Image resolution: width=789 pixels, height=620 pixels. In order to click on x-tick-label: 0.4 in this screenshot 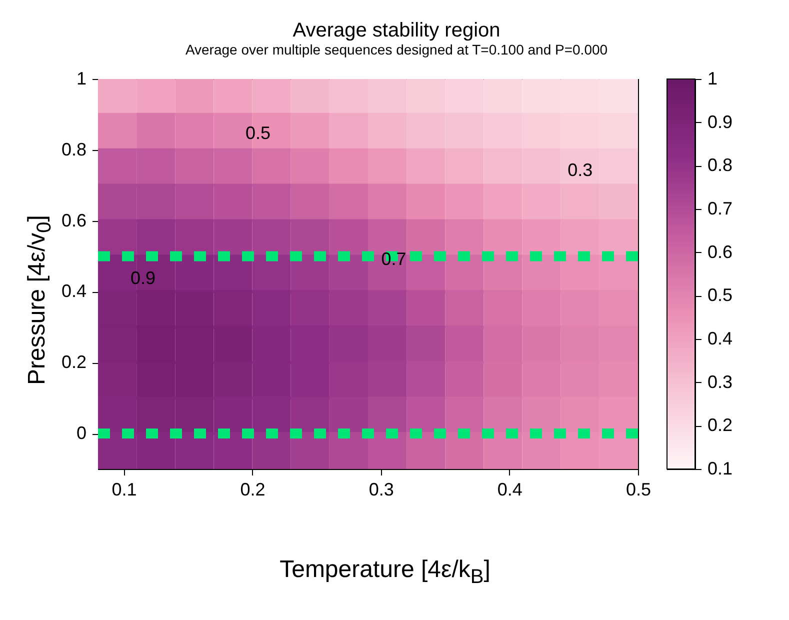, I will do `click(509, 490)`.